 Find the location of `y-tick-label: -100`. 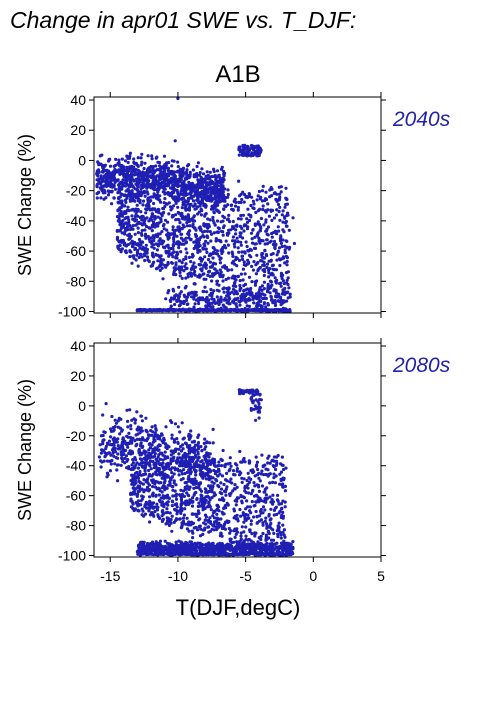

y-tick-label: -100 is located at coordinates (72, 311).